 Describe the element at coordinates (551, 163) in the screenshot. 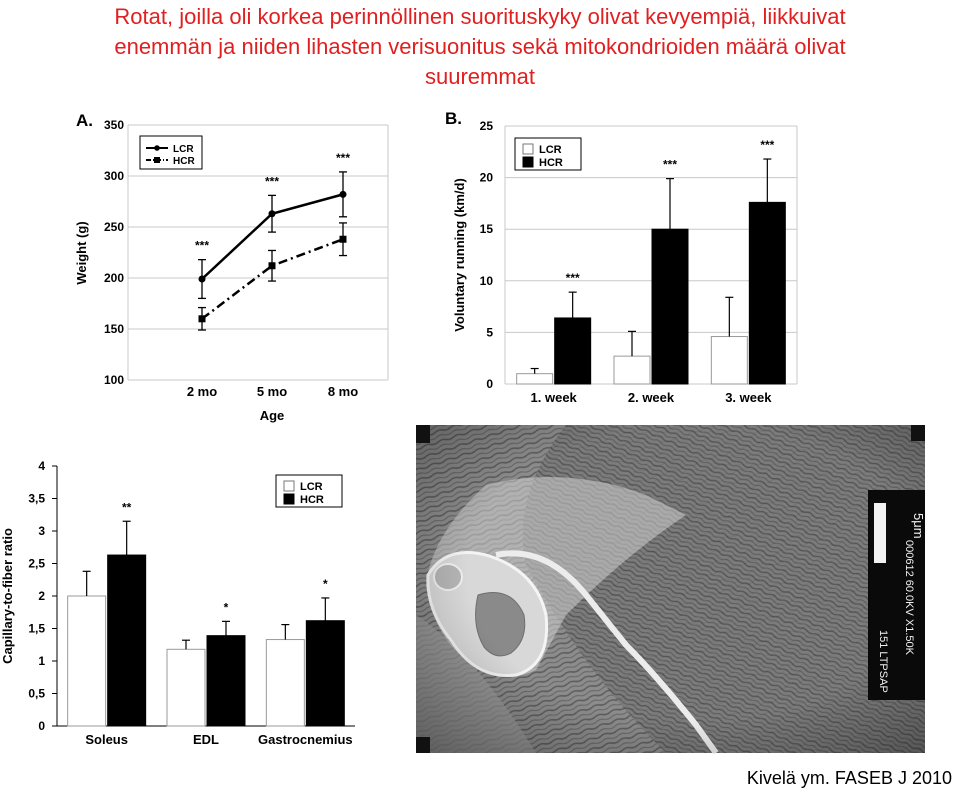

I see `legend-b-label-hcr: HCR` at that location.